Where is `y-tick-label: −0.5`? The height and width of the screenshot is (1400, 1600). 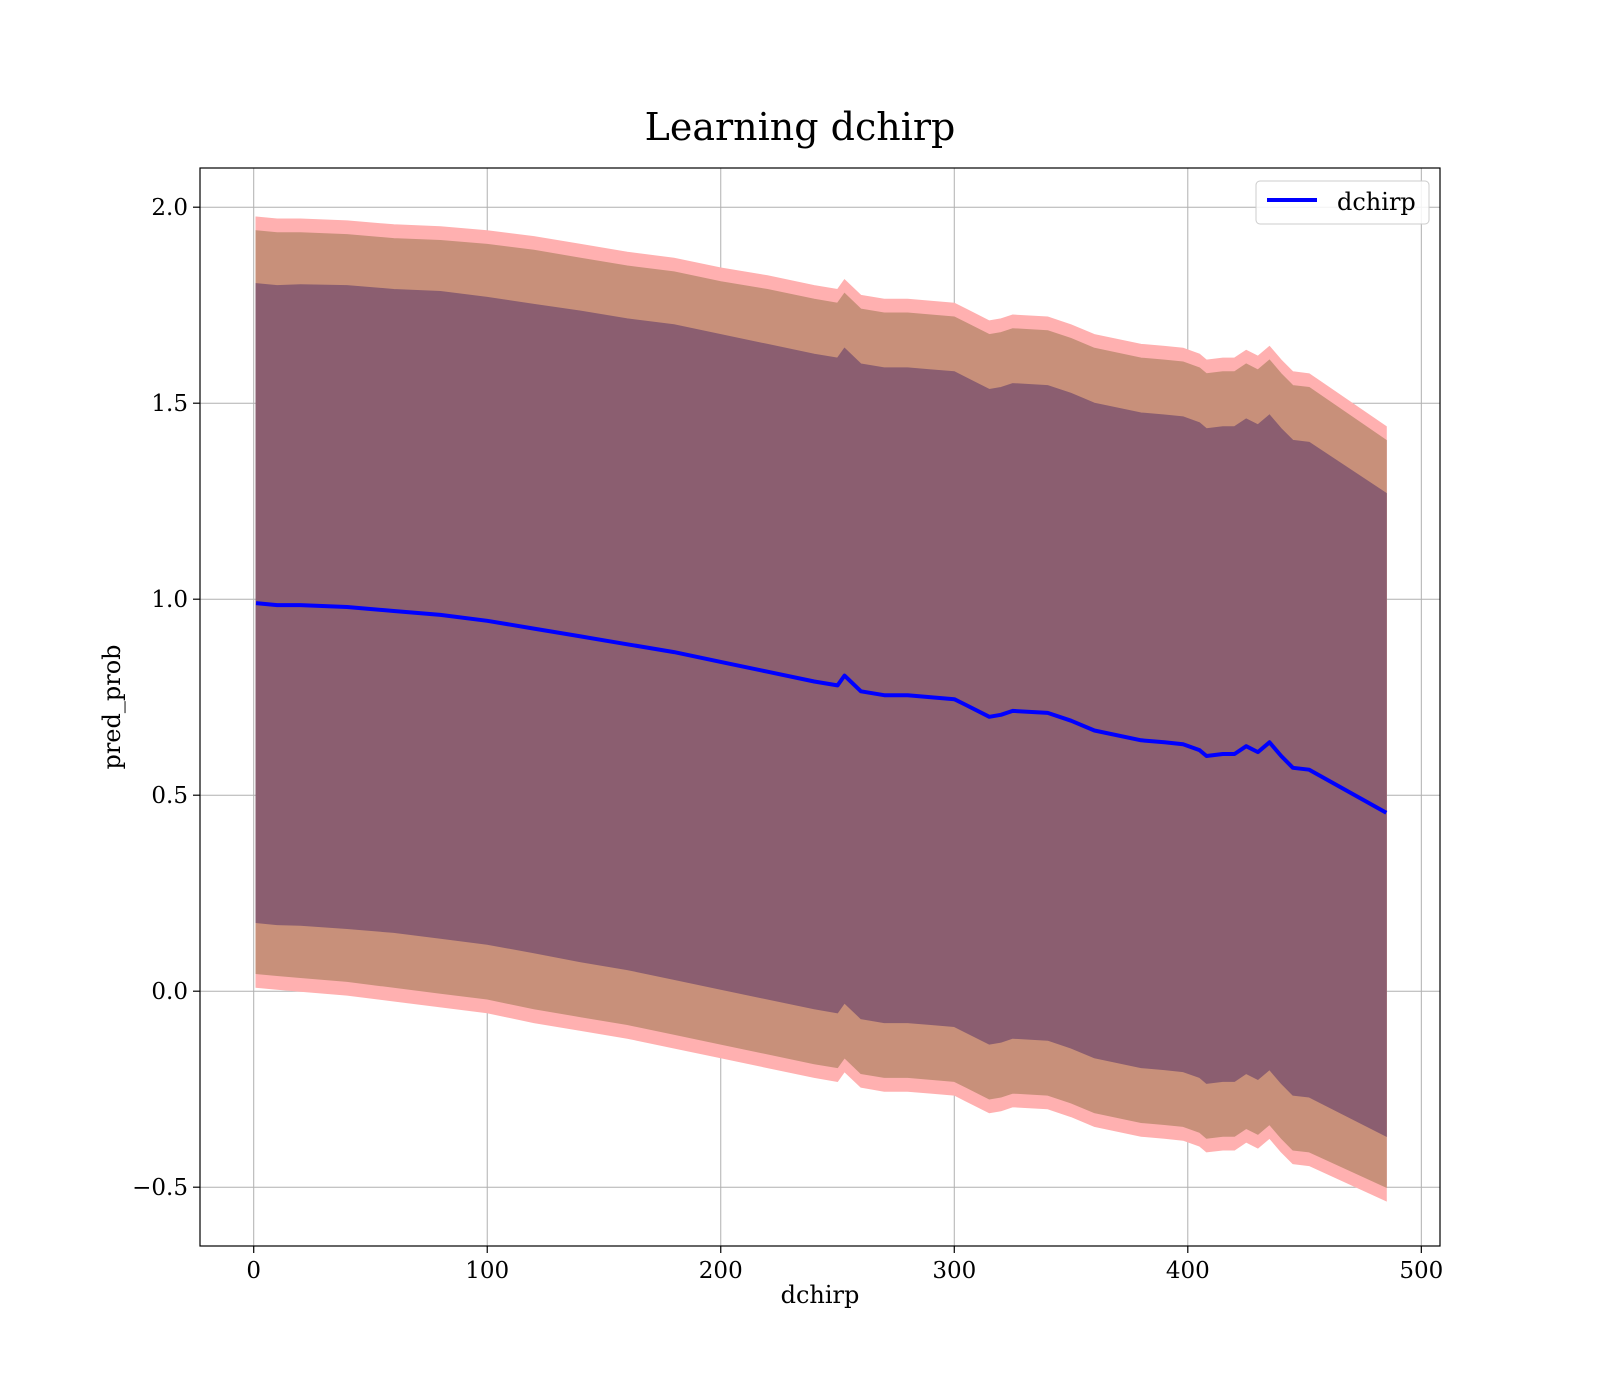
y-tick-label: −0.5 is located at coordinates (160, 1188).